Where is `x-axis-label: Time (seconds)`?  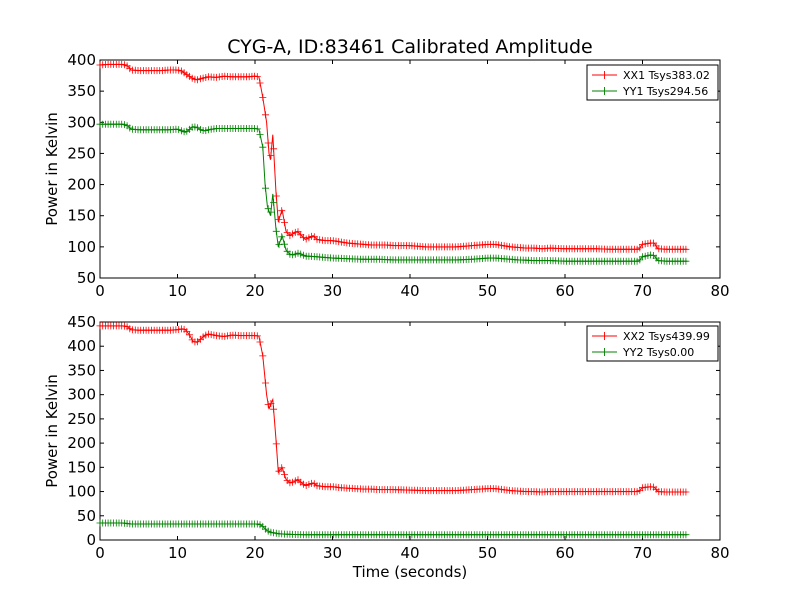
x-axis-label: Time (seconds) is located at coordinates (410, 572).